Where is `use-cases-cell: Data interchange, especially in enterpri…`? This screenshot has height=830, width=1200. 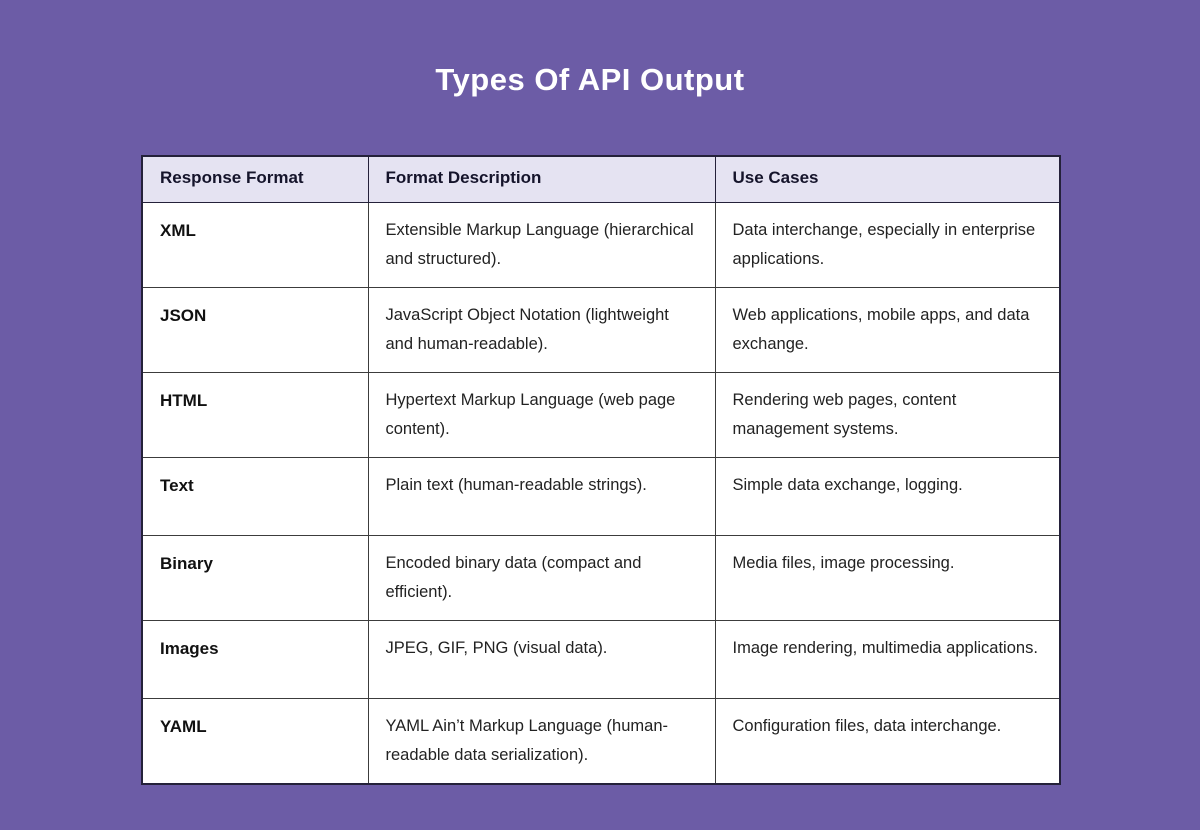
use-cases-cell: Data interchange, especially in enterpri… is located at coordinates (887, 244).